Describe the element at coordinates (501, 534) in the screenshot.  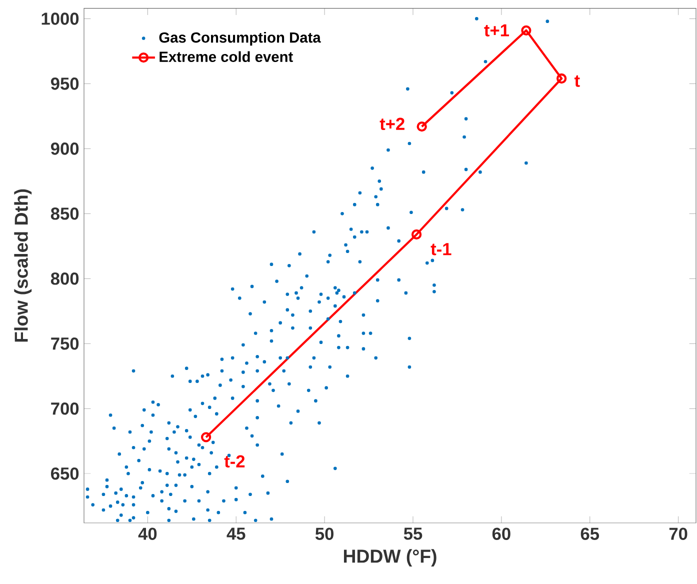
I see `x-tick-label: 60` at that location.